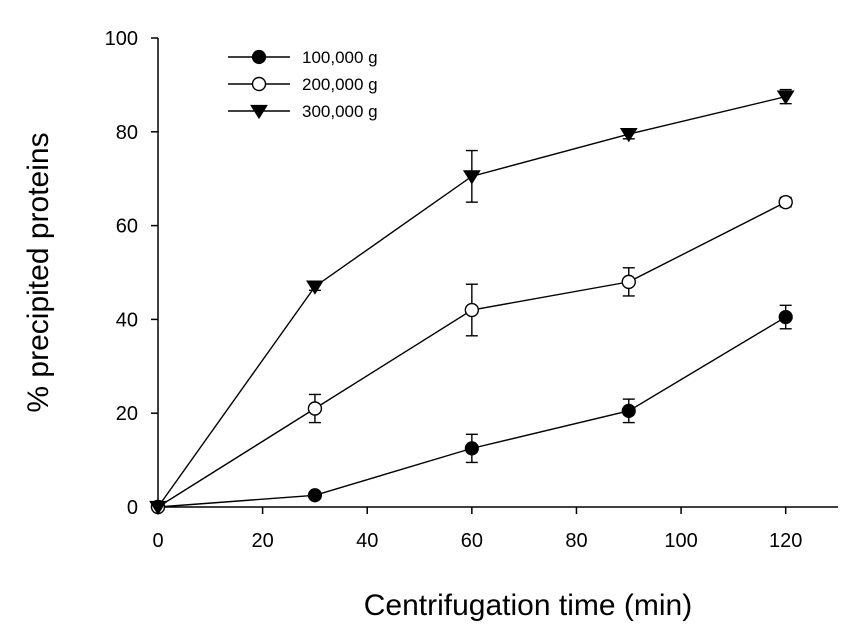 This screenshot has height=633, width=850. Describe the element at coordinates (131, 273) in the screenshot. I see `y-ticks: 0 20 40 60 80 100` at that location.